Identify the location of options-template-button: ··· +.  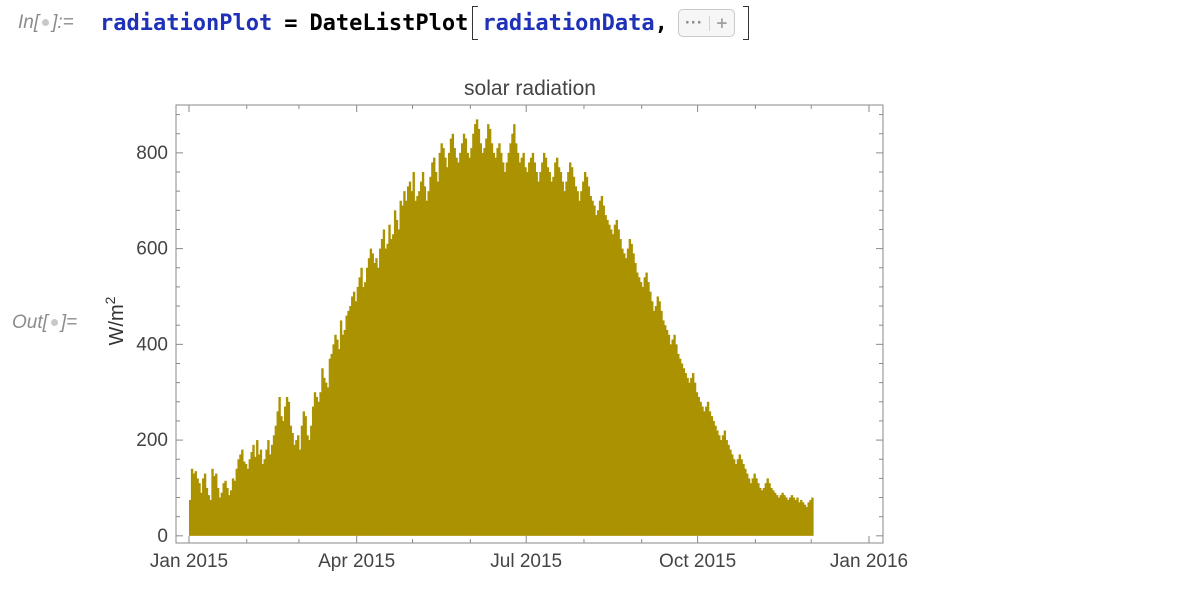
(706, 23).